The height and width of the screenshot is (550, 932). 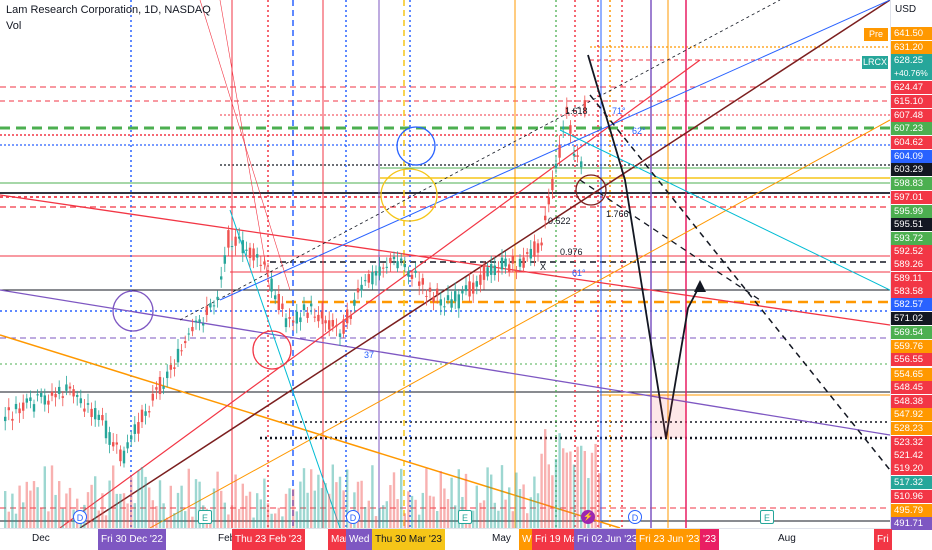 What do you see at coordinates (408, 539) in the screenshot?
I see `highlighted-date-label: Thu 30 Mar '23` at bounding box center [408, 539].